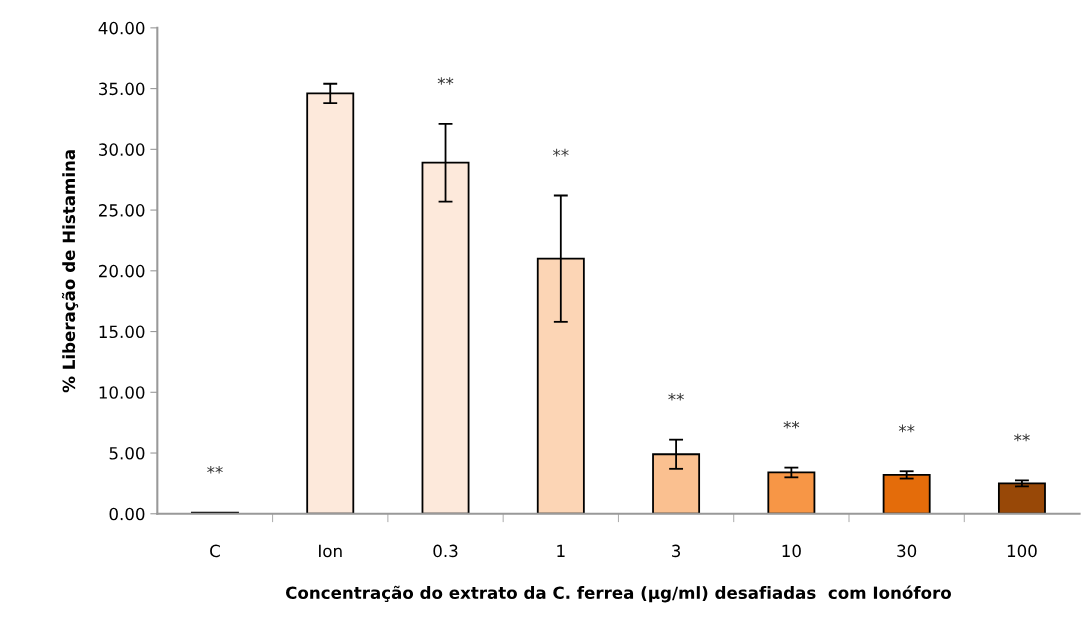 This screenshot has height=619, width=1085. Describe the element at coordinates (618, 594) in the screenshot. I see `x-axis-title: Concentração do extrato da C. ferrea (µg/ml) desafiadas com Ionóforo` at that location.